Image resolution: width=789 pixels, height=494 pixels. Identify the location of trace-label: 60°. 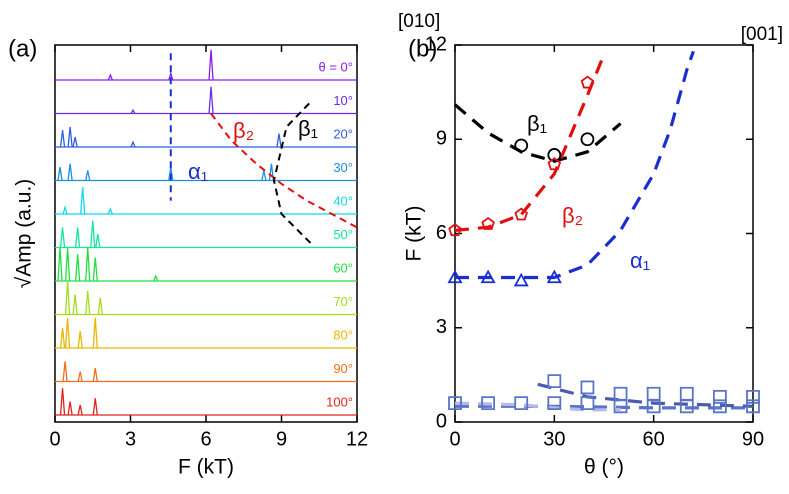
(343, 267).